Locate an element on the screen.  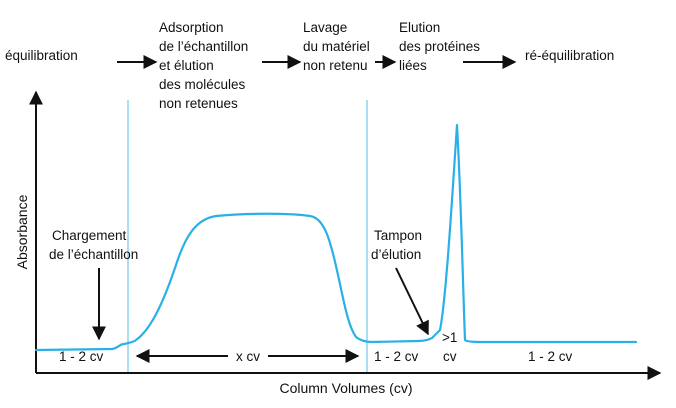
stage-elution-line-3: liées is located at coordinates (413, 65).